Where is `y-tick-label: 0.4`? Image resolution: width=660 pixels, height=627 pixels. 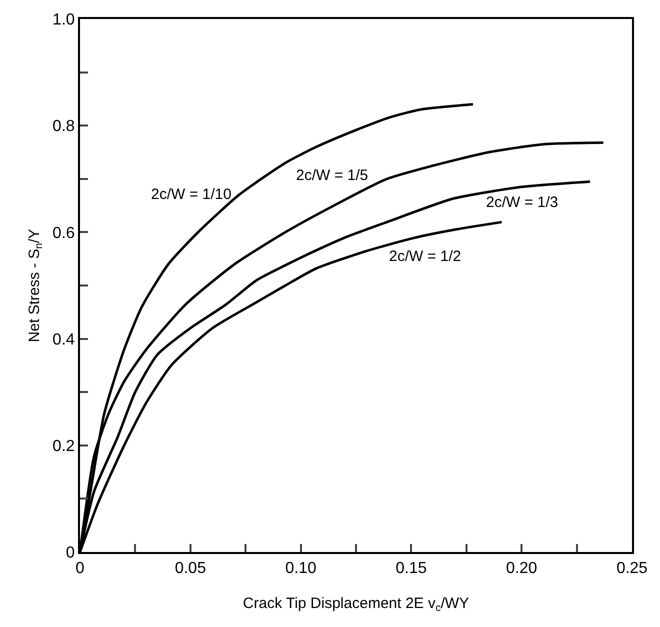 y-tick-label: 0.4 is located at coordinates (63, 339).